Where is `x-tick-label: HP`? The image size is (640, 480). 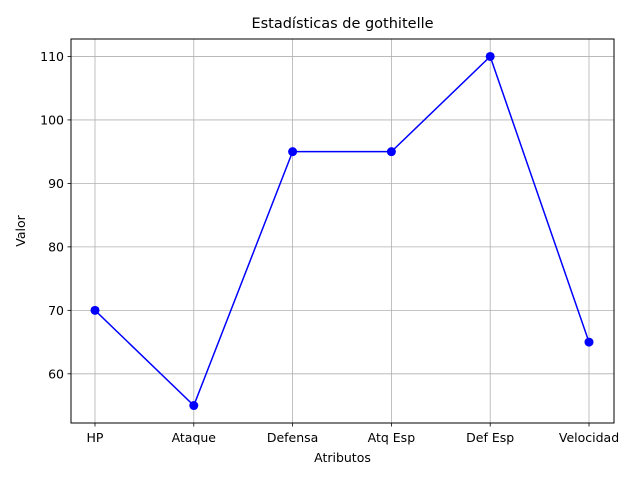
x-tick-label: HP is located at coordinates (95, 437).